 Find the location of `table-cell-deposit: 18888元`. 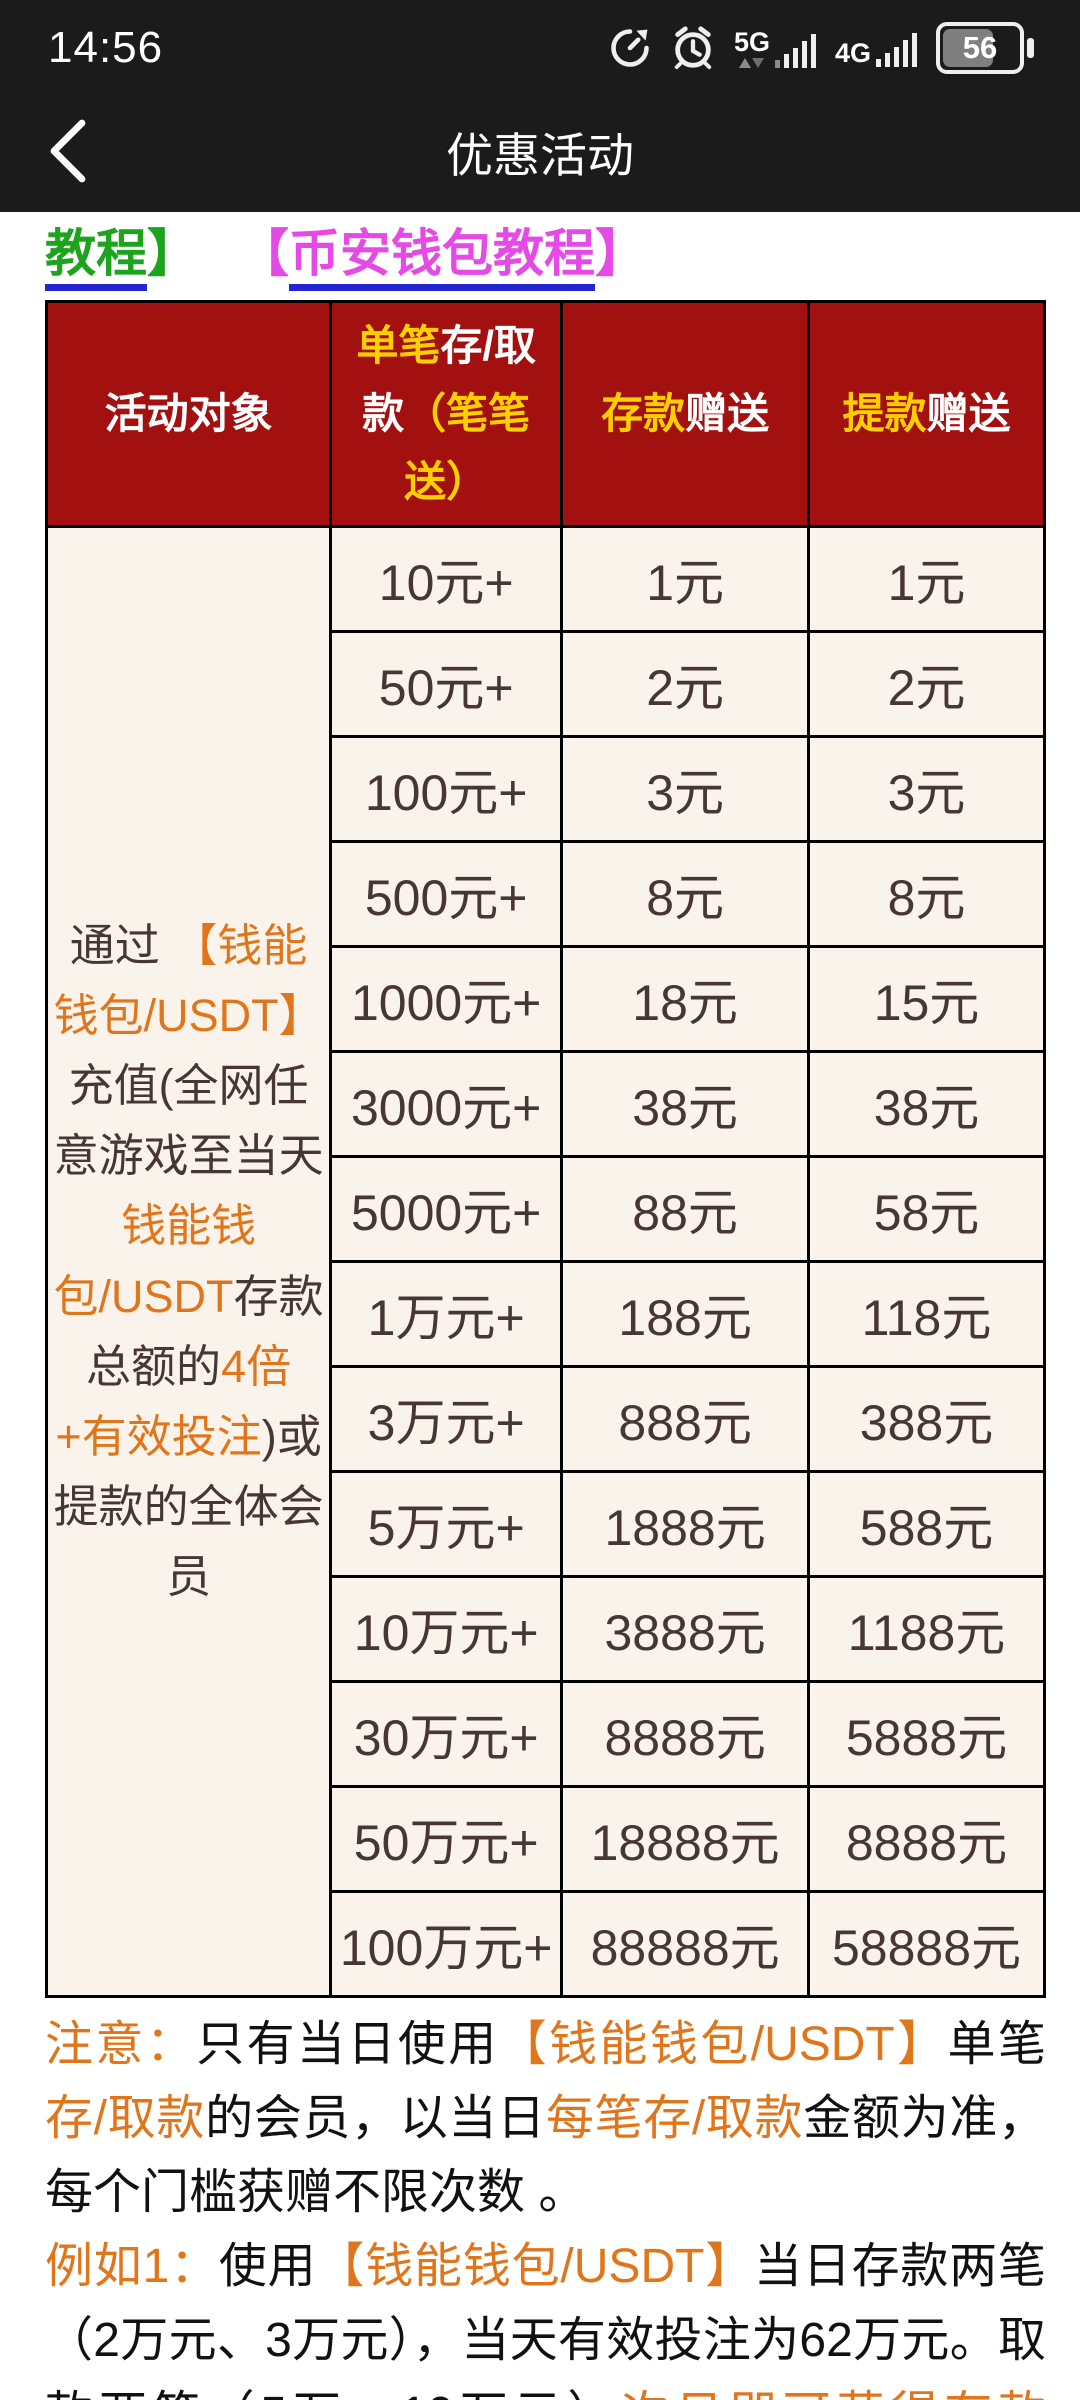

table-cell-deposit: 18888元 is located at coordinates (685, 1839).